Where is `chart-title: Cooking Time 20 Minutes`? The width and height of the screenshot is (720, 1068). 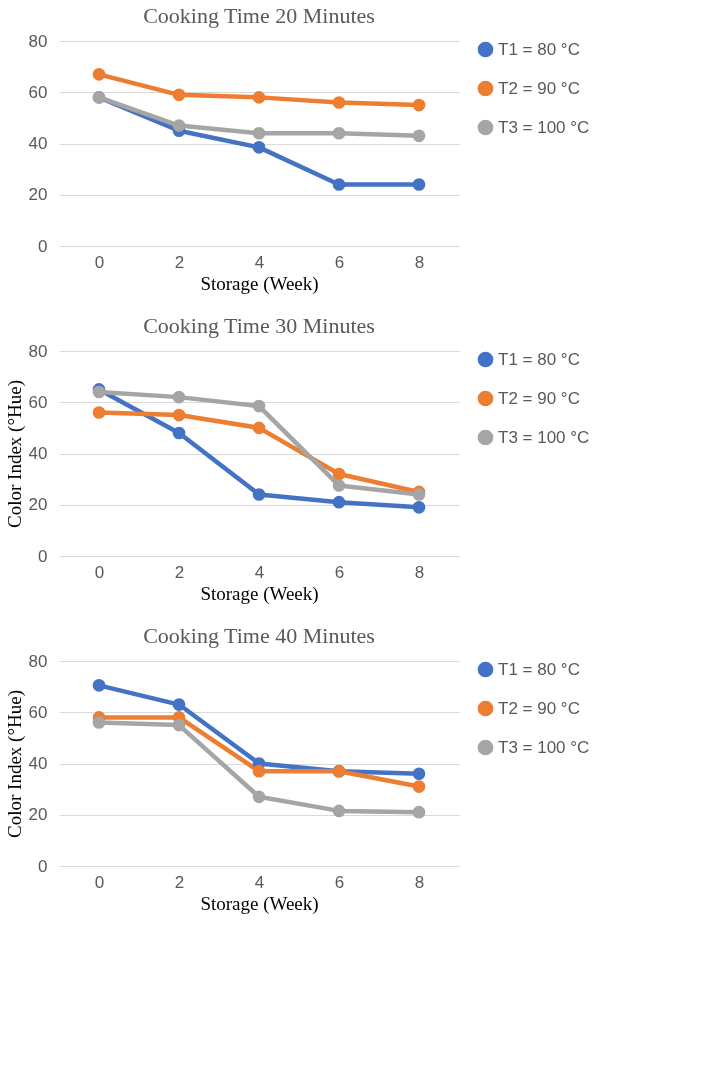 chart-title: Cooking Time 20 Minutes is located at coordinates (259, 15).